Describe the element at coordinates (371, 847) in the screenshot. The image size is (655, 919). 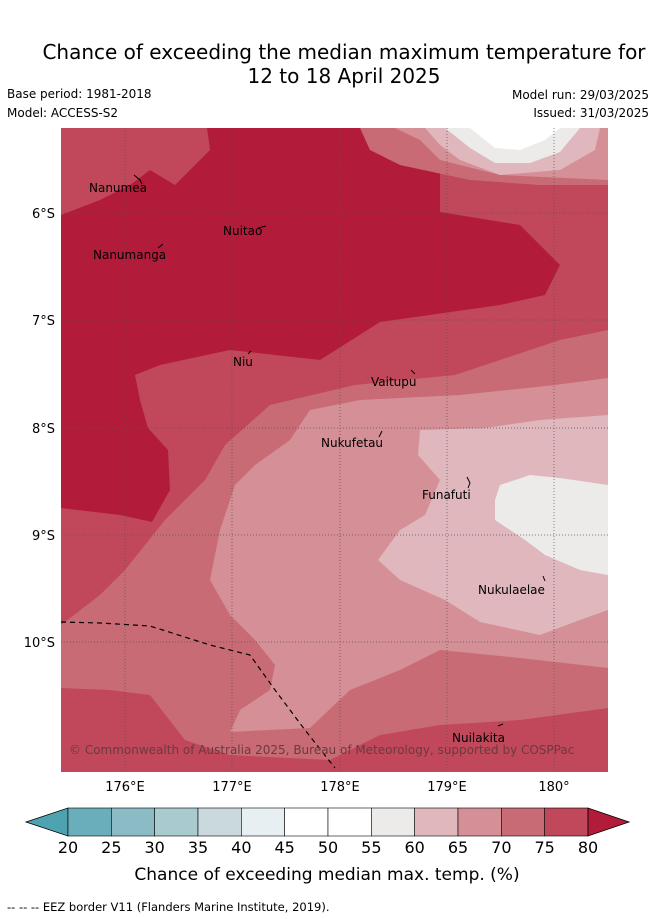
I see `colorbar-tick-label: 55` at that location.